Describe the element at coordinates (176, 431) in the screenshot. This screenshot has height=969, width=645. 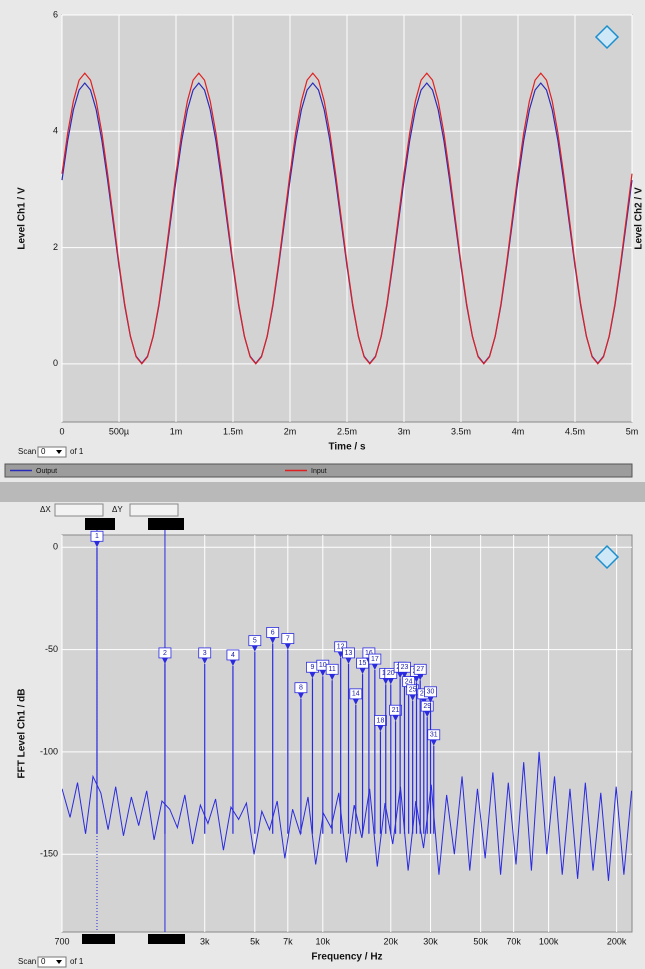
I see `x-tick-label: 1m` at that location.